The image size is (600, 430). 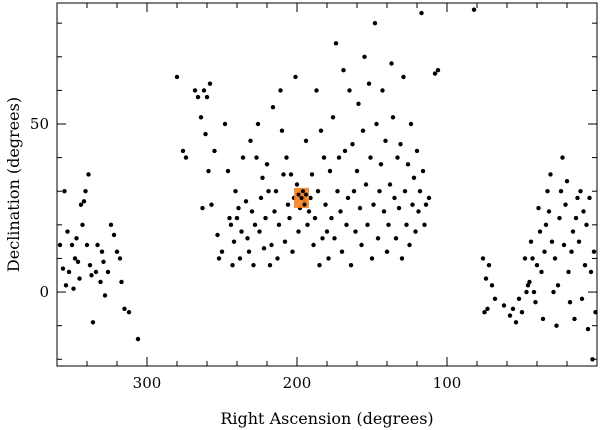 I want to click on x-tick-label: 100, so click(x=447, y=383).